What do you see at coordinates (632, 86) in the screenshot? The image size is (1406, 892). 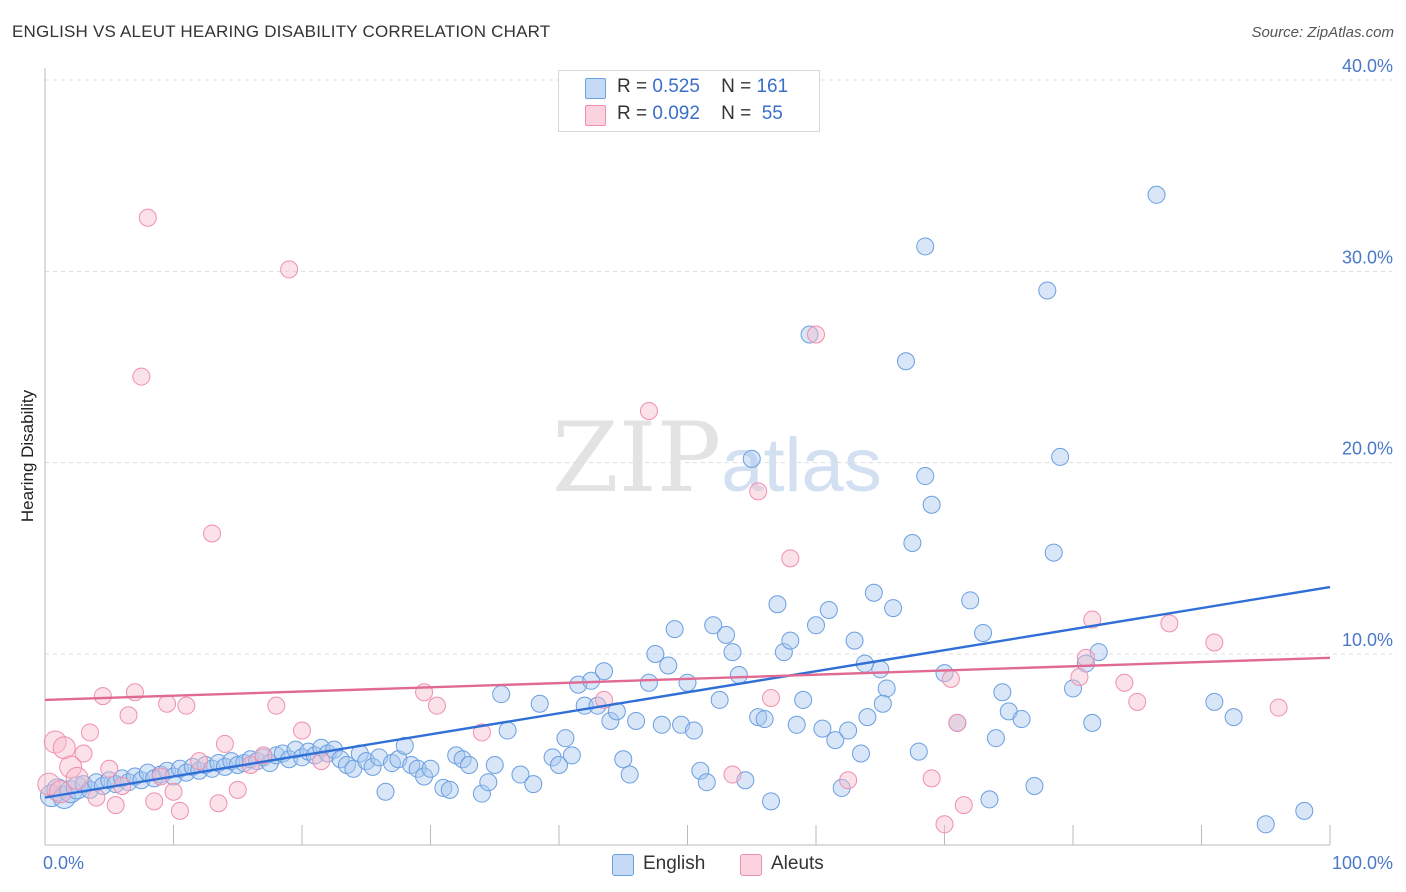 I see `legend-r-label: R =` at bounding box center [632, 86].